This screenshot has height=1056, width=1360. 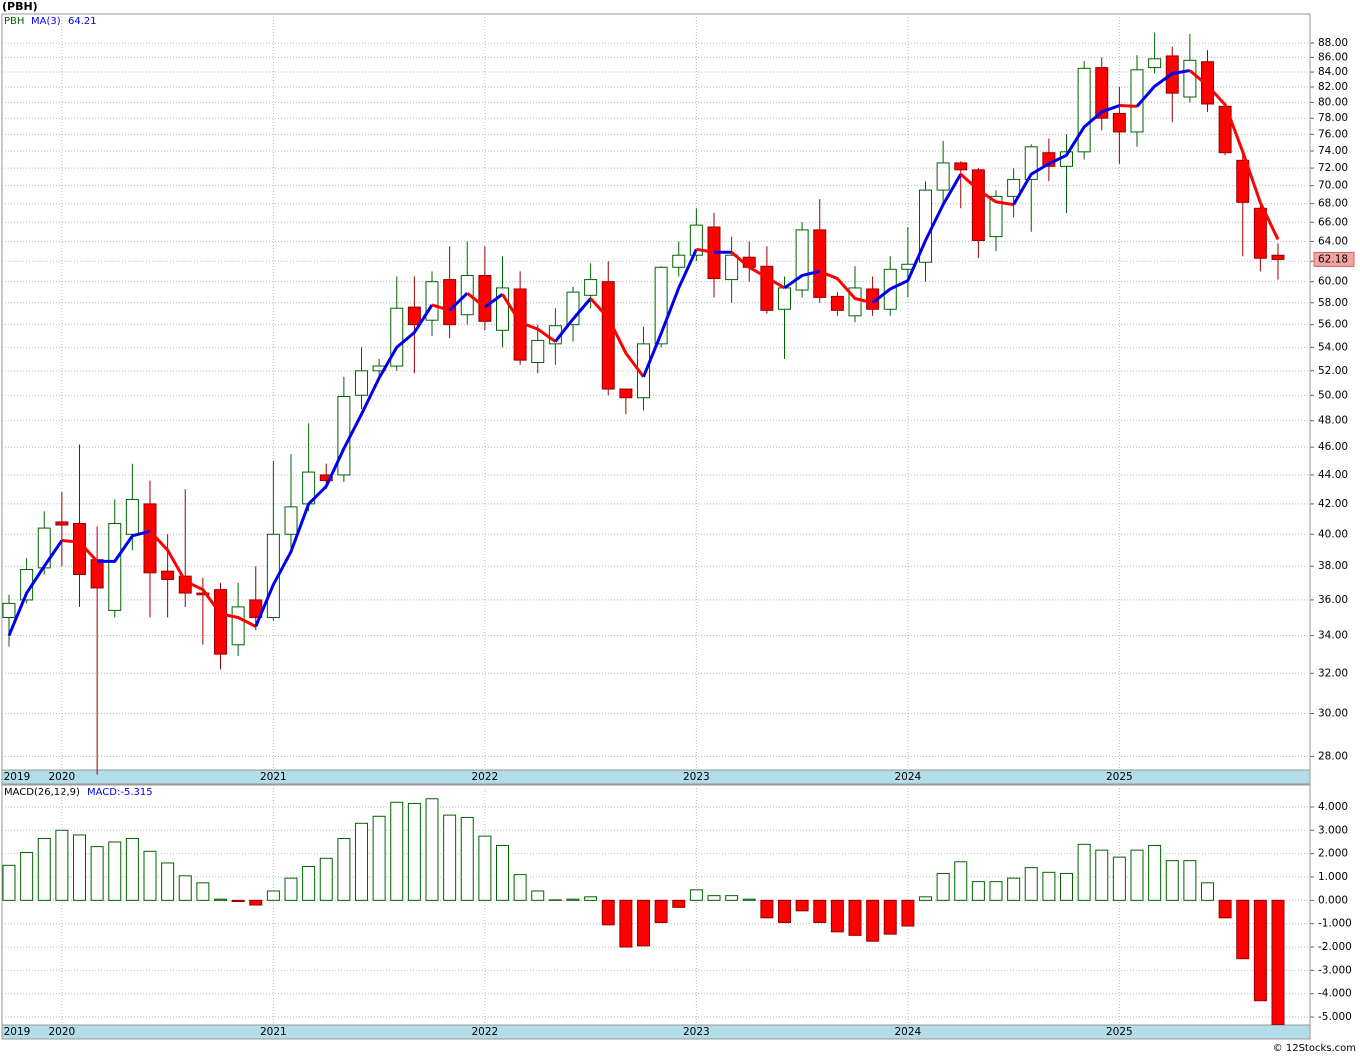 I want to click on y-tick-label: 68.00, so click(x=1333, y=204).